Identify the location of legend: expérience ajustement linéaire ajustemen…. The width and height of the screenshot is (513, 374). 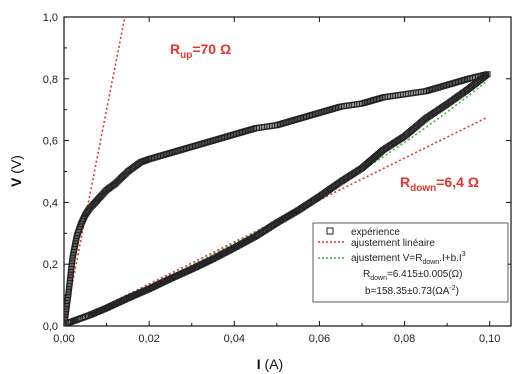
(410, 262).